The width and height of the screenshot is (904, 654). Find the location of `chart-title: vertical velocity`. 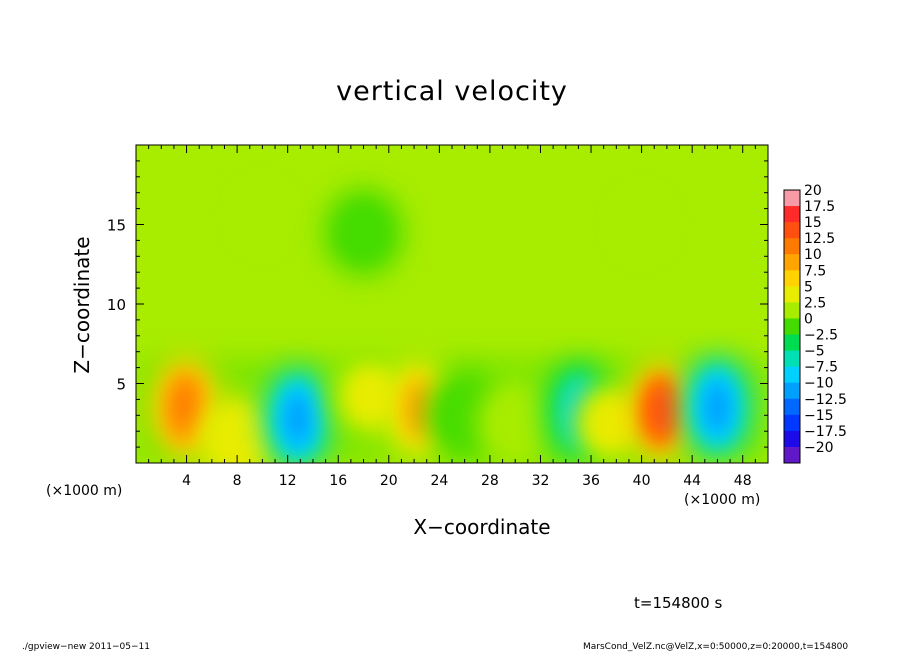

chart-title: vertical velocity is located at coordinates (452, 91).